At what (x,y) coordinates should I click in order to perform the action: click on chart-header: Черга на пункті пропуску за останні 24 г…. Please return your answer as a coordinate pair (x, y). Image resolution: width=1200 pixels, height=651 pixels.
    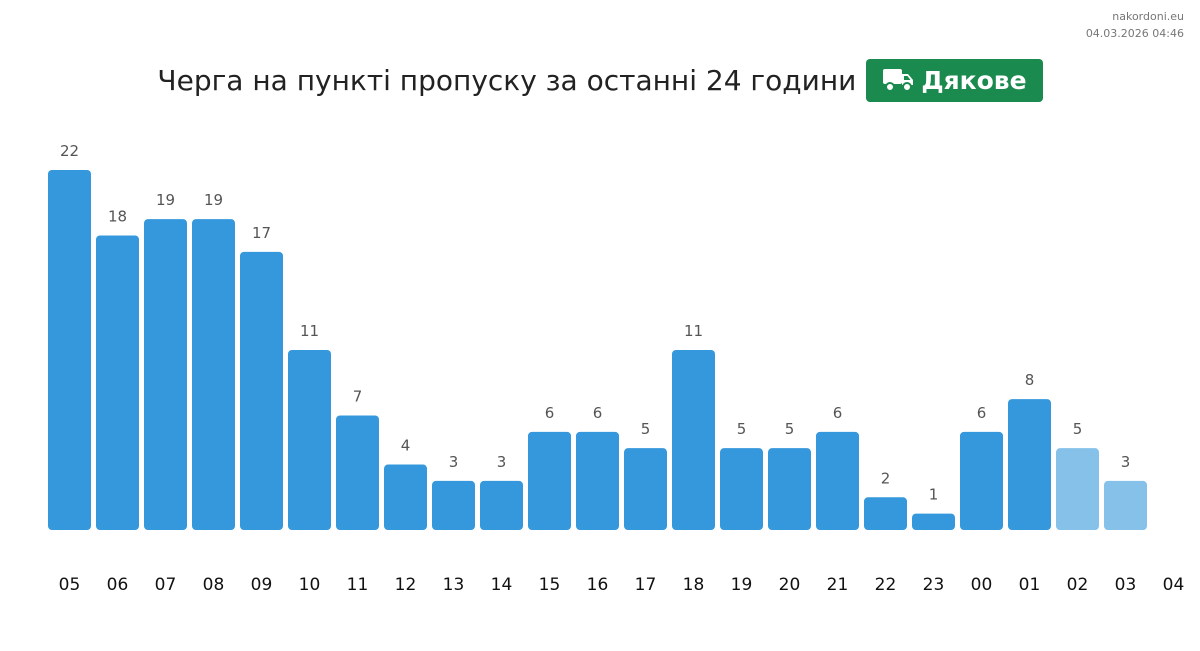
    Looking at the image, I should click on (600, 80).